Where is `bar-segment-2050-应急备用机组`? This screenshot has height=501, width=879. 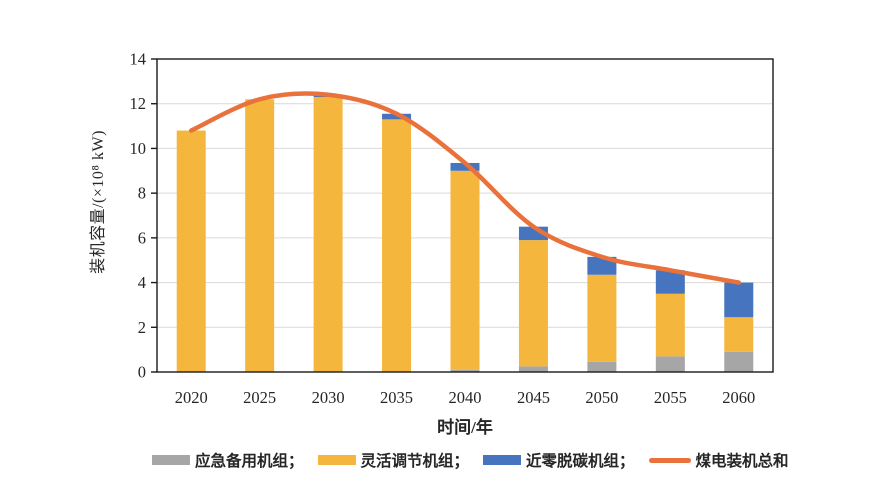
bar-segment-2050-应急备用机组 is located at coordinates (602, 366).